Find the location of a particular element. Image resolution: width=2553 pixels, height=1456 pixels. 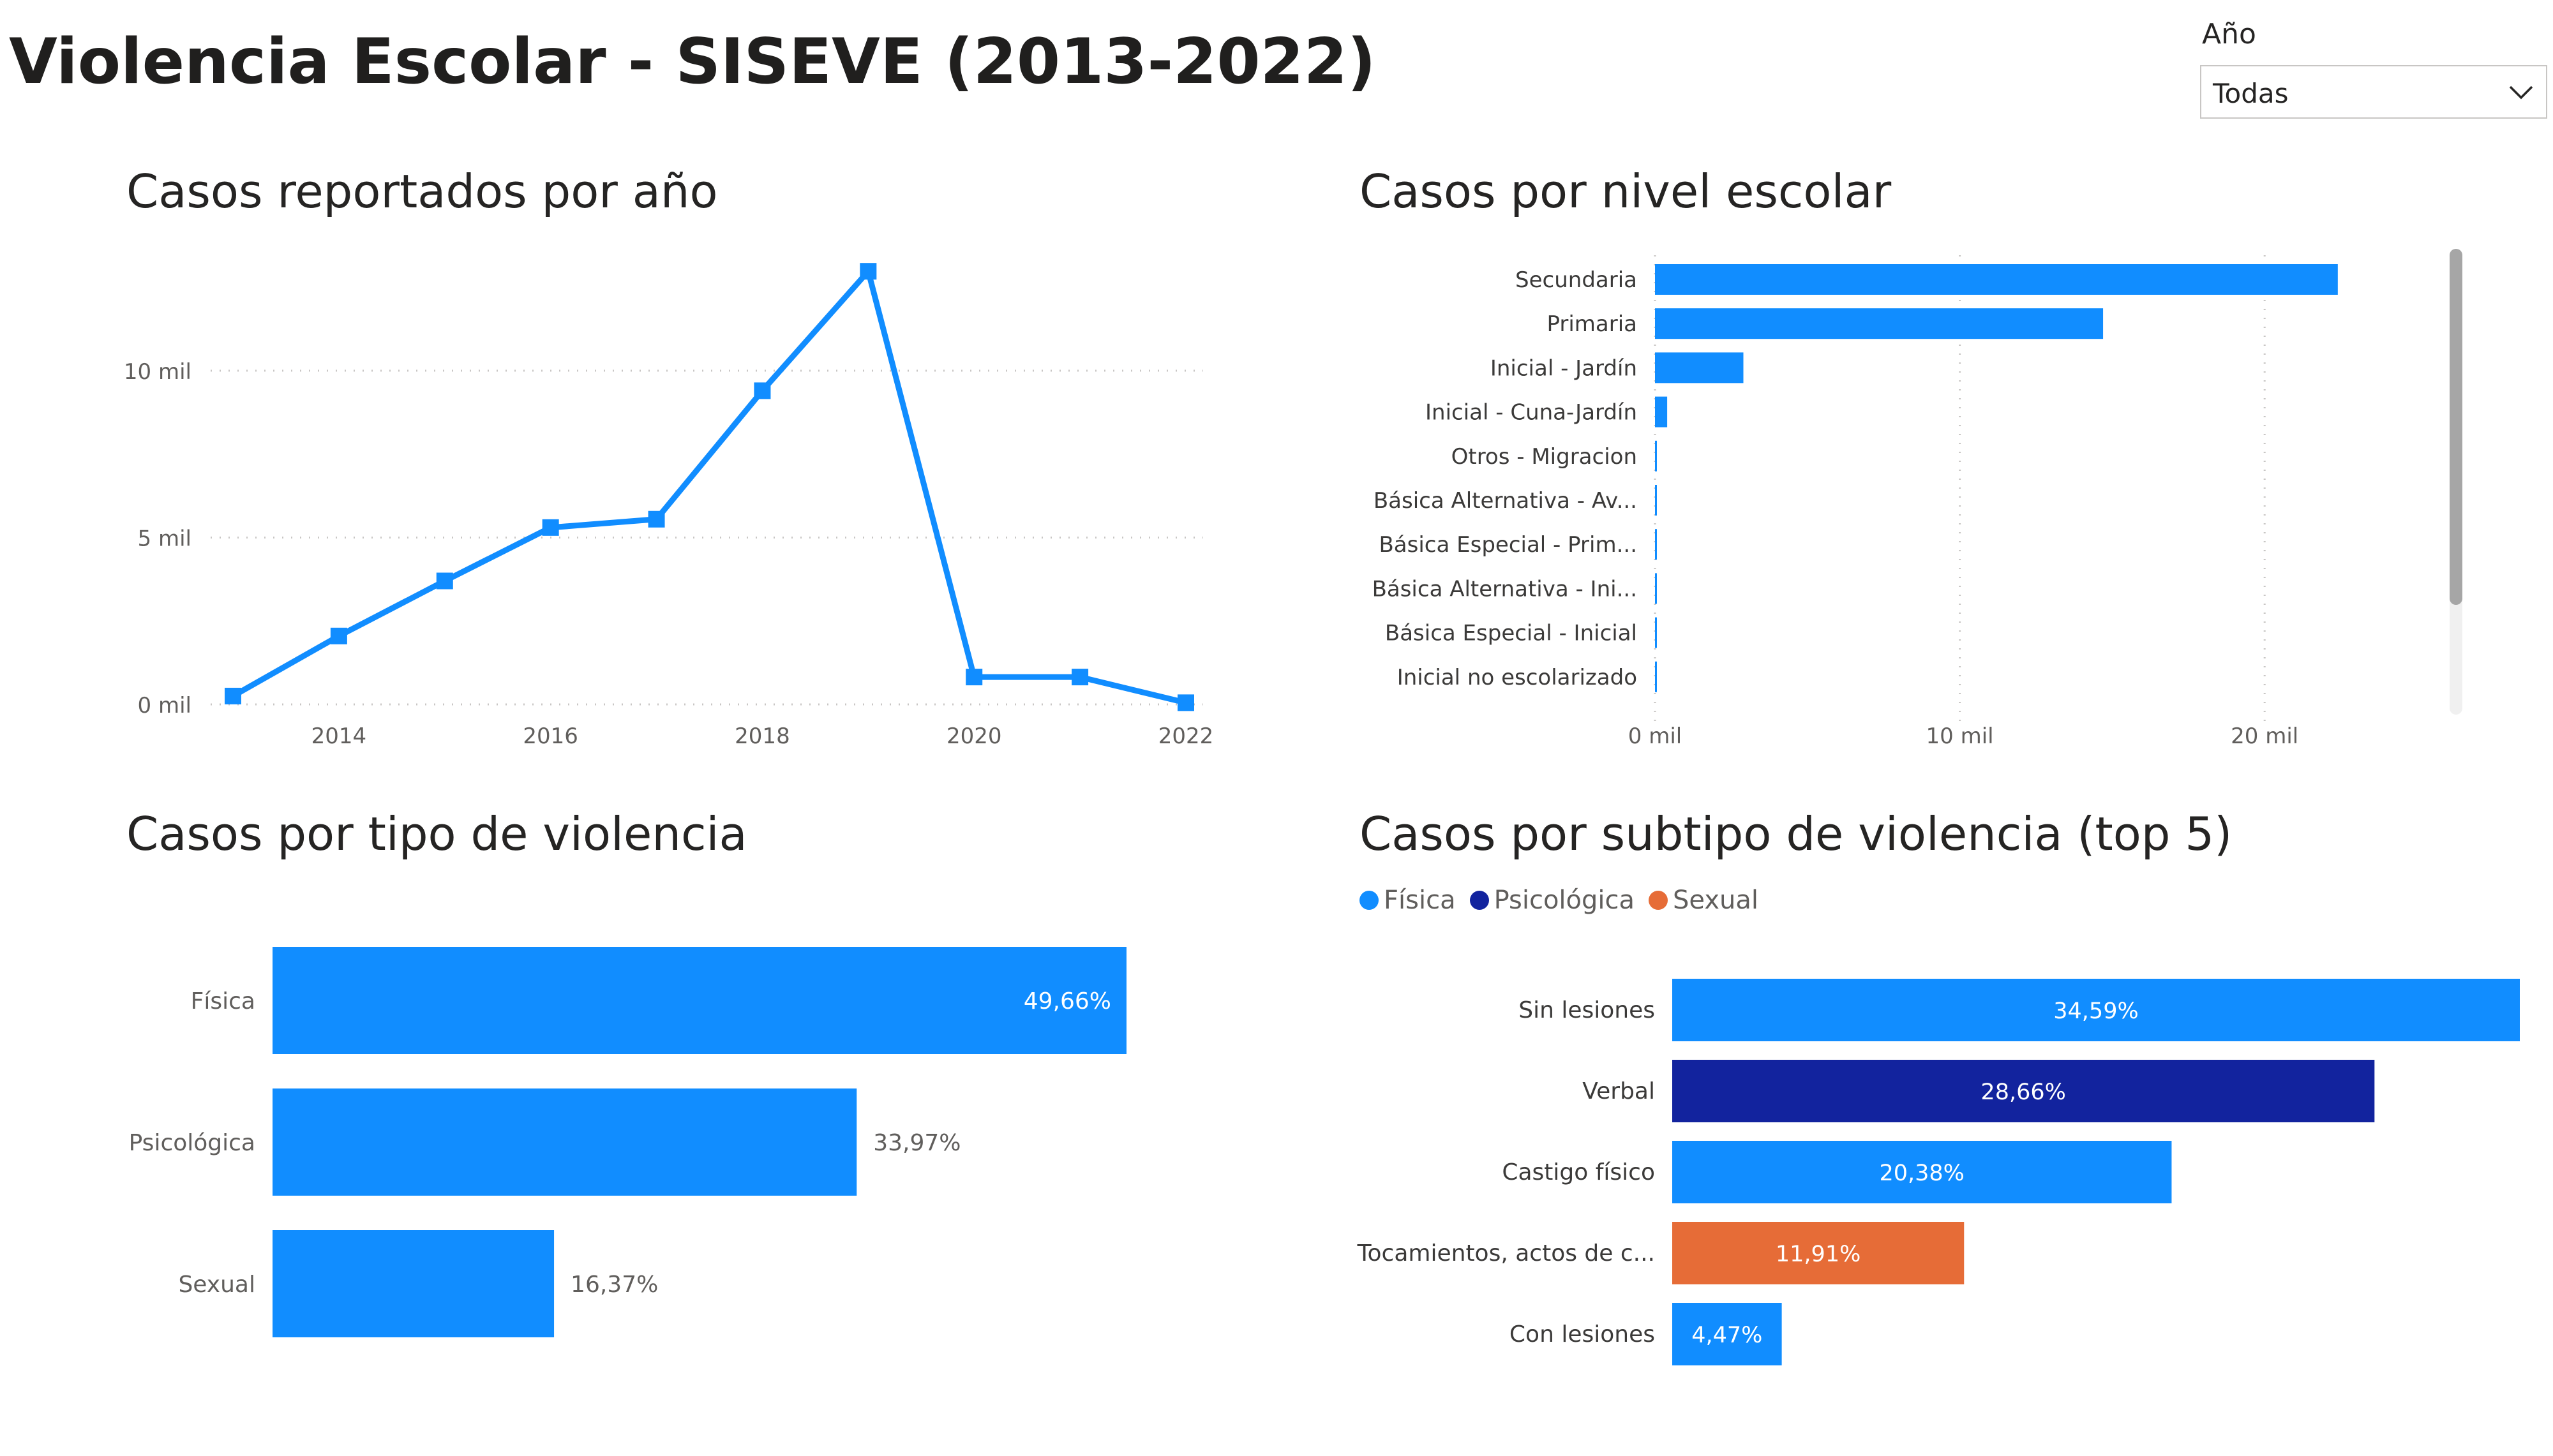

legend-label-sexual: Sexual is located at coordinates (1715, 900).